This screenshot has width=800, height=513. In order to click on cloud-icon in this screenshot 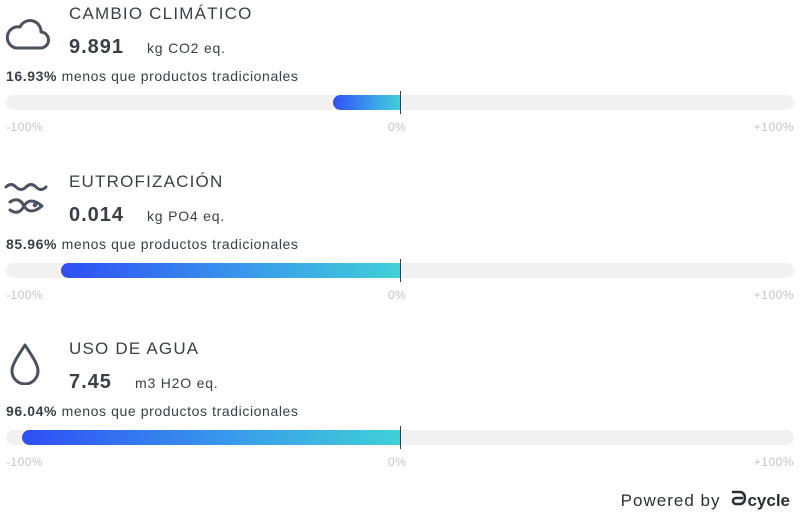, I will do `click(27, 33)`.